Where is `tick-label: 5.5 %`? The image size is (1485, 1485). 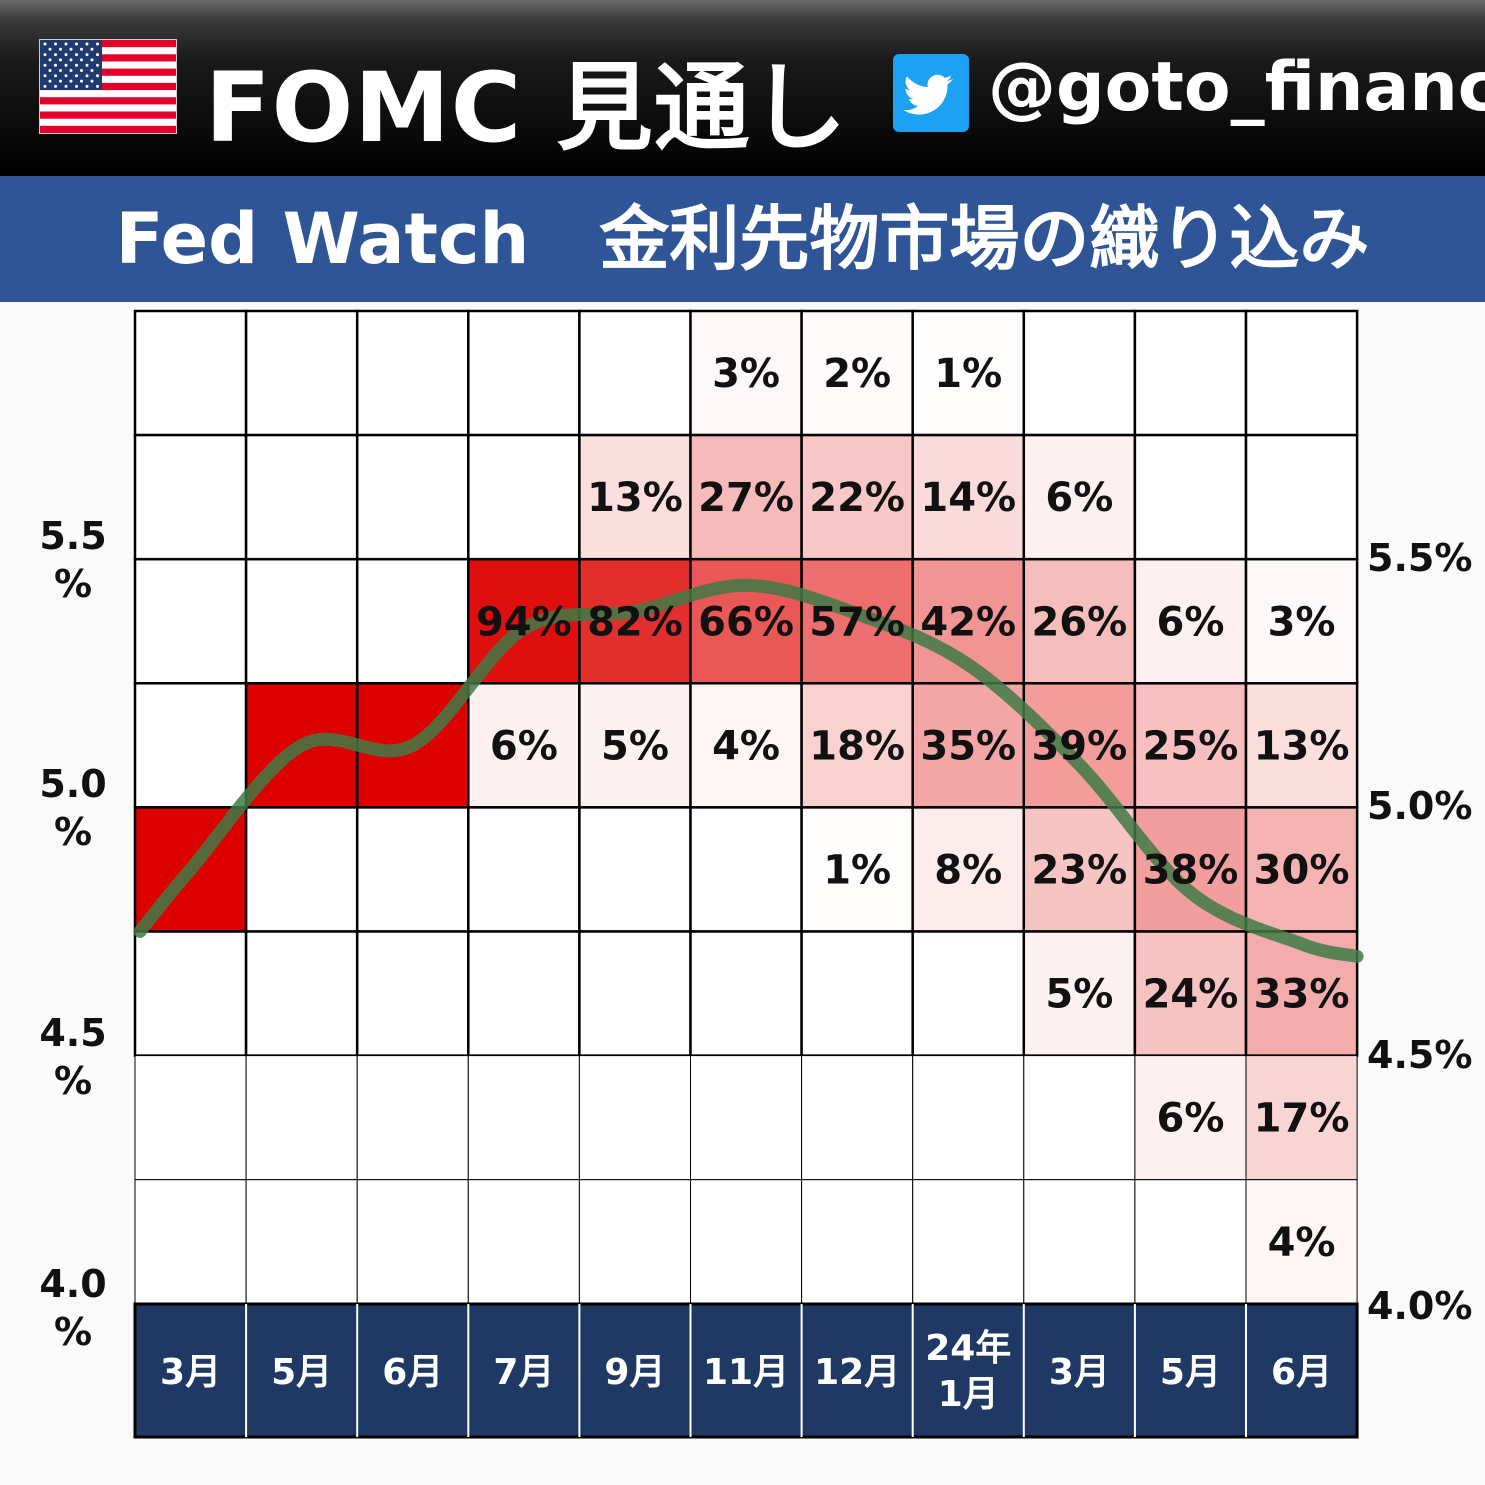 tick-label: 5.5 % is located at coordinates (73, 560).